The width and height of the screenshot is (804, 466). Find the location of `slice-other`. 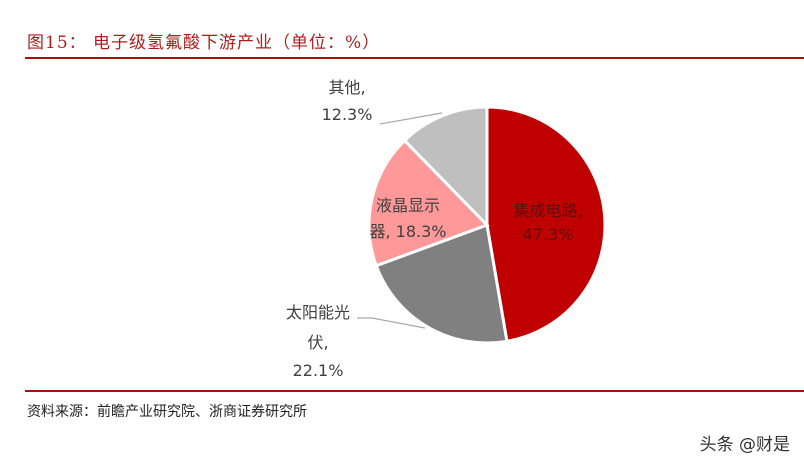

slice-other is located at coordinates (445, 167).